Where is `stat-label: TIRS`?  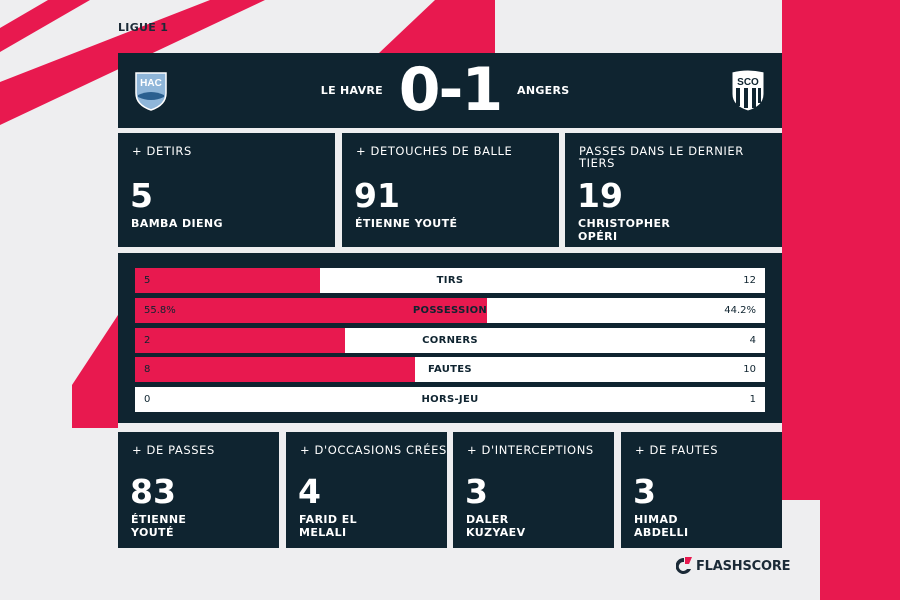 stat-label: TIRS is located at coordinates (450, 280).